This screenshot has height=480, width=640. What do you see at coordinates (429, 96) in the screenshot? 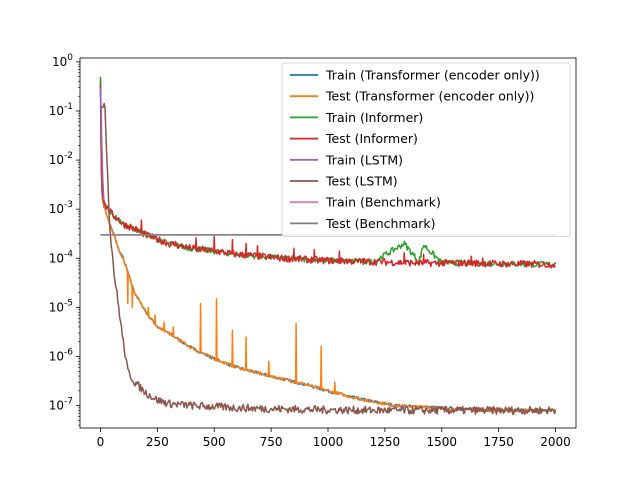
I see `legend-label-test-transformer-encoder-only: Test (Transformer (encoder only))` at bounding box center [429, 96].